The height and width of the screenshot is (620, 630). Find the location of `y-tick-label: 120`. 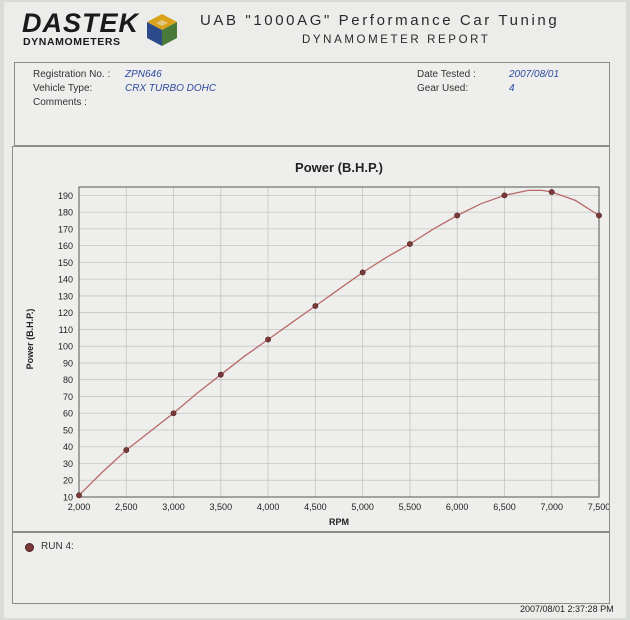

y-tick-label: 120 is located at coordinates (65, 313).